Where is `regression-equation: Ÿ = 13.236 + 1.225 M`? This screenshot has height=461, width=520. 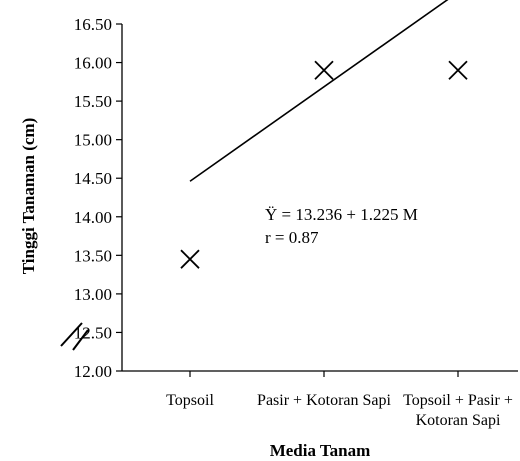 regression-equation: Ÿ = 13.236 + 1.225 M is located at coordinates (341, 214).